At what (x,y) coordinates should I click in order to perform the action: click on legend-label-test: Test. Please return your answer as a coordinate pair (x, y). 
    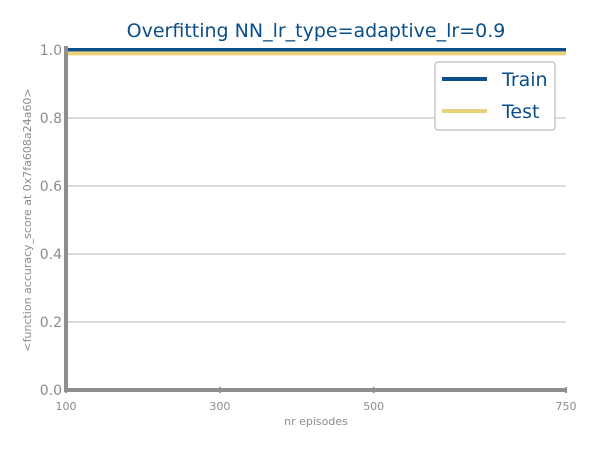
    Looking at the image, I should click on (520, 112).